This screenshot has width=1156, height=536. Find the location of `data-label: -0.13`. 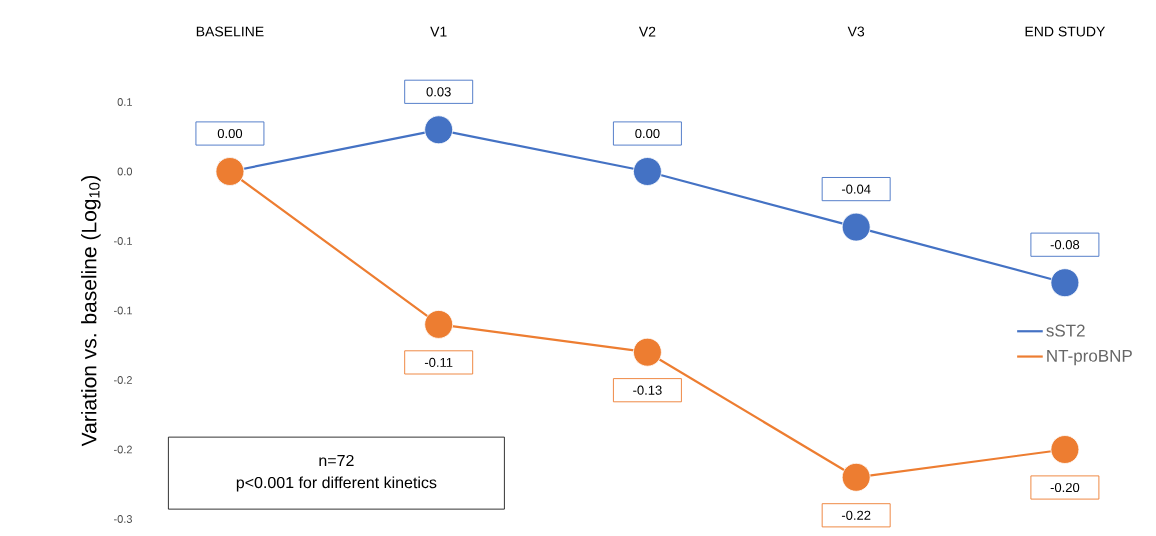

data-label: -0.13 is located at coordinates (647, 390).